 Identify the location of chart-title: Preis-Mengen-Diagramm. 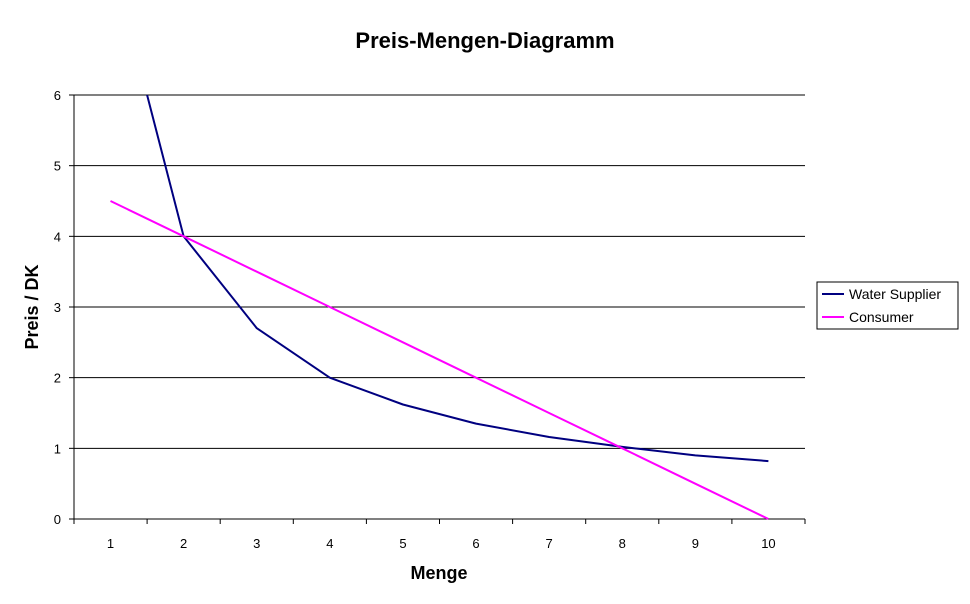
(484, 40).